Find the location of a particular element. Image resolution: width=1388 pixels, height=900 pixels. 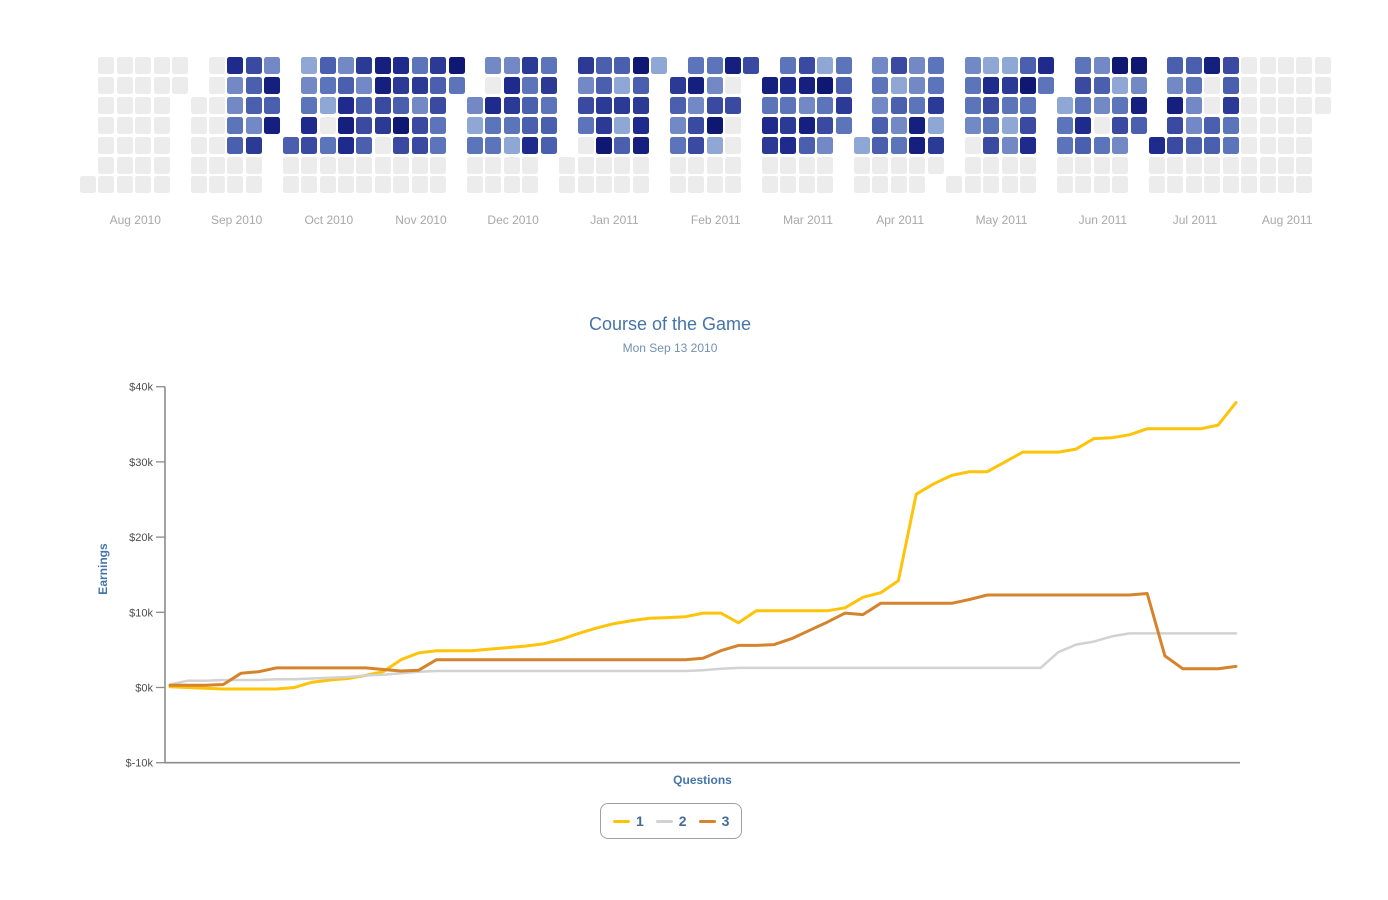

legend-item-3: 3 is located at coordinates (713, 821).